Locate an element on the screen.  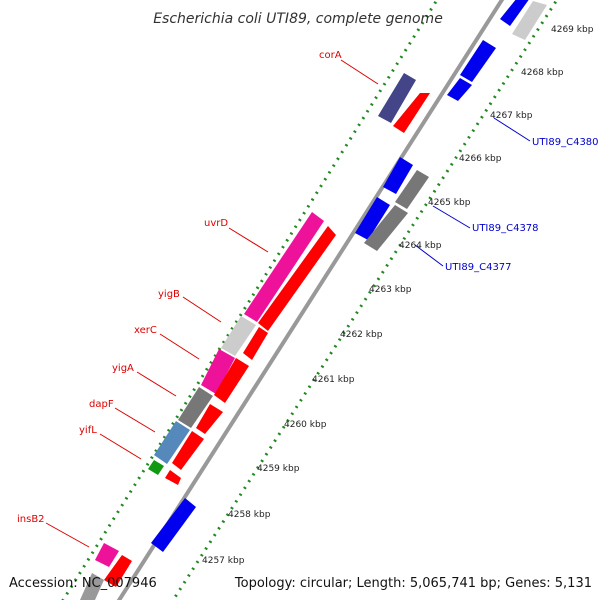
feature-blue-c4380 is located at coordinates (398, 175).